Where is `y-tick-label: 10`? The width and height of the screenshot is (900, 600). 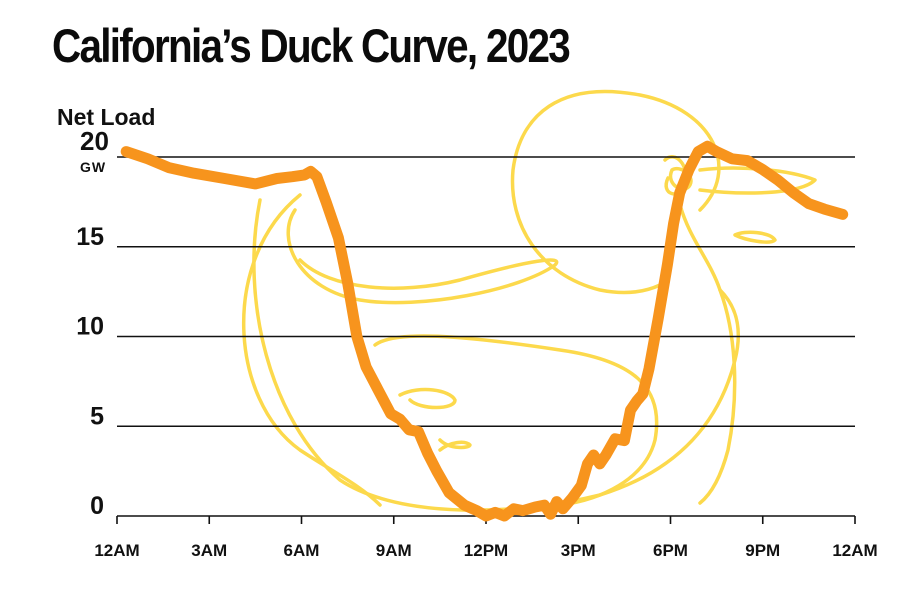 y-tick-label: 10 is located at coordinates (90, 327).